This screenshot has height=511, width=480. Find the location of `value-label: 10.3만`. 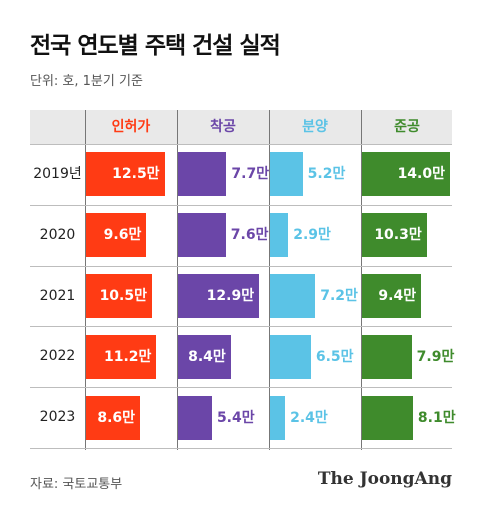

value-label: 10.3만 is located at coordinates (398, 235).